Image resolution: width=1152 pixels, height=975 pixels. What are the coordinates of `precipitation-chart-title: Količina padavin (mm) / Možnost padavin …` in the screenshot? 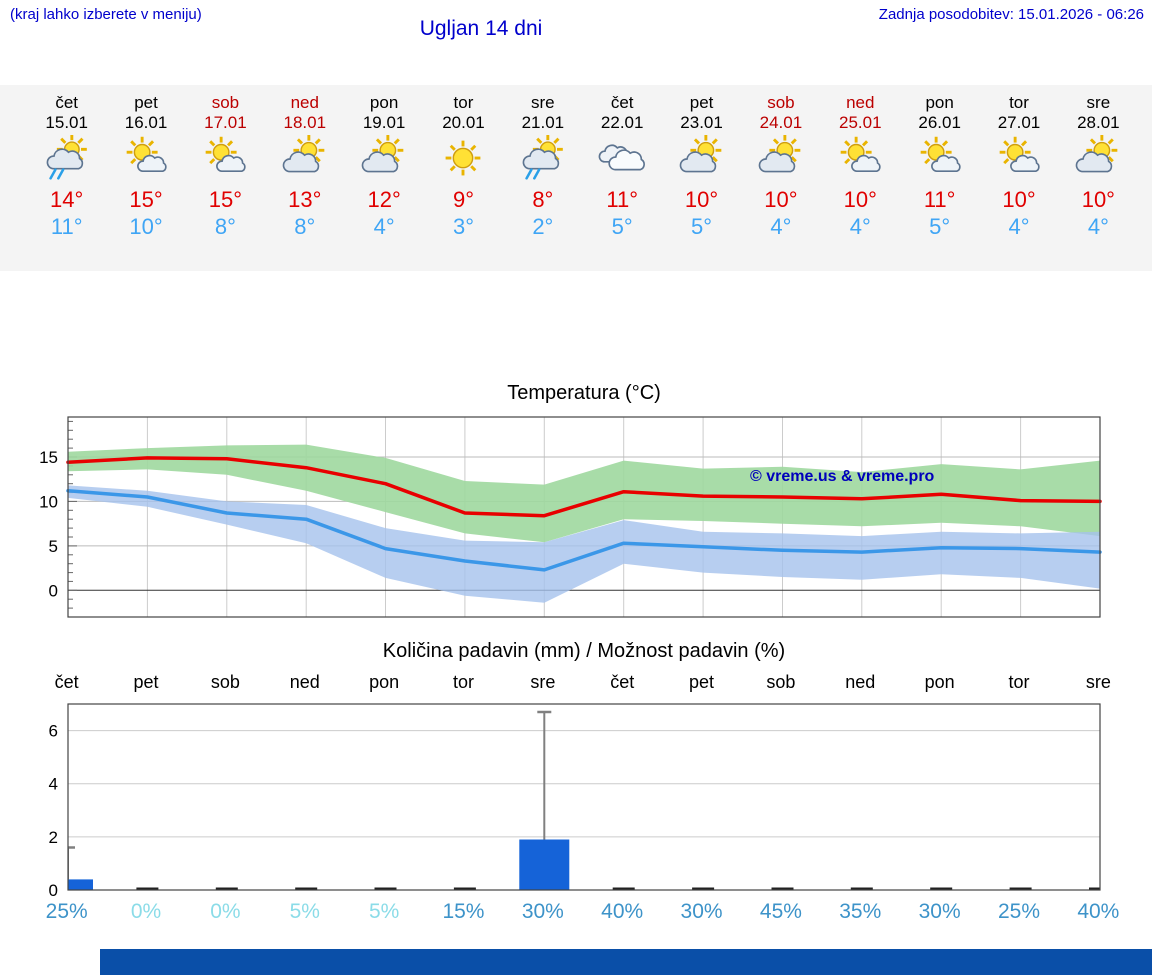 It's located at (584, 651).